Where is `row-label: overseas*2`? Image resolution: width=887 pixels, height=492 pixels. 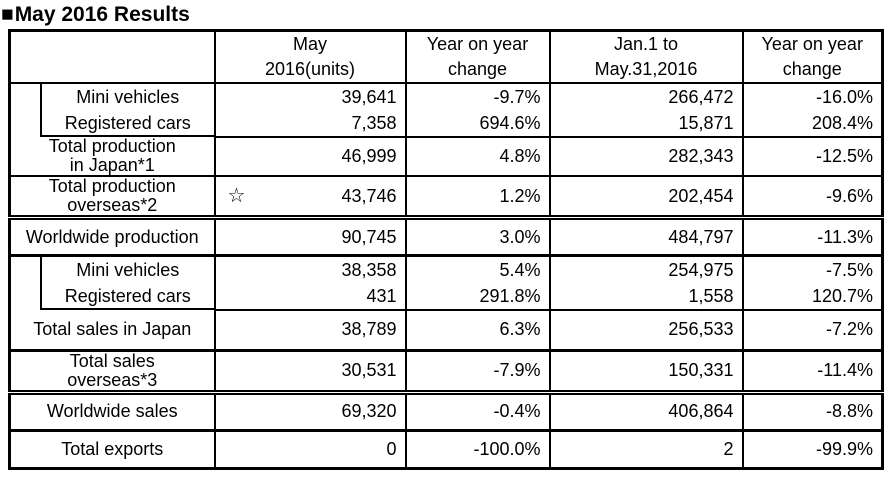 row-label: overseas*2 is located at coordinates (112, 205).